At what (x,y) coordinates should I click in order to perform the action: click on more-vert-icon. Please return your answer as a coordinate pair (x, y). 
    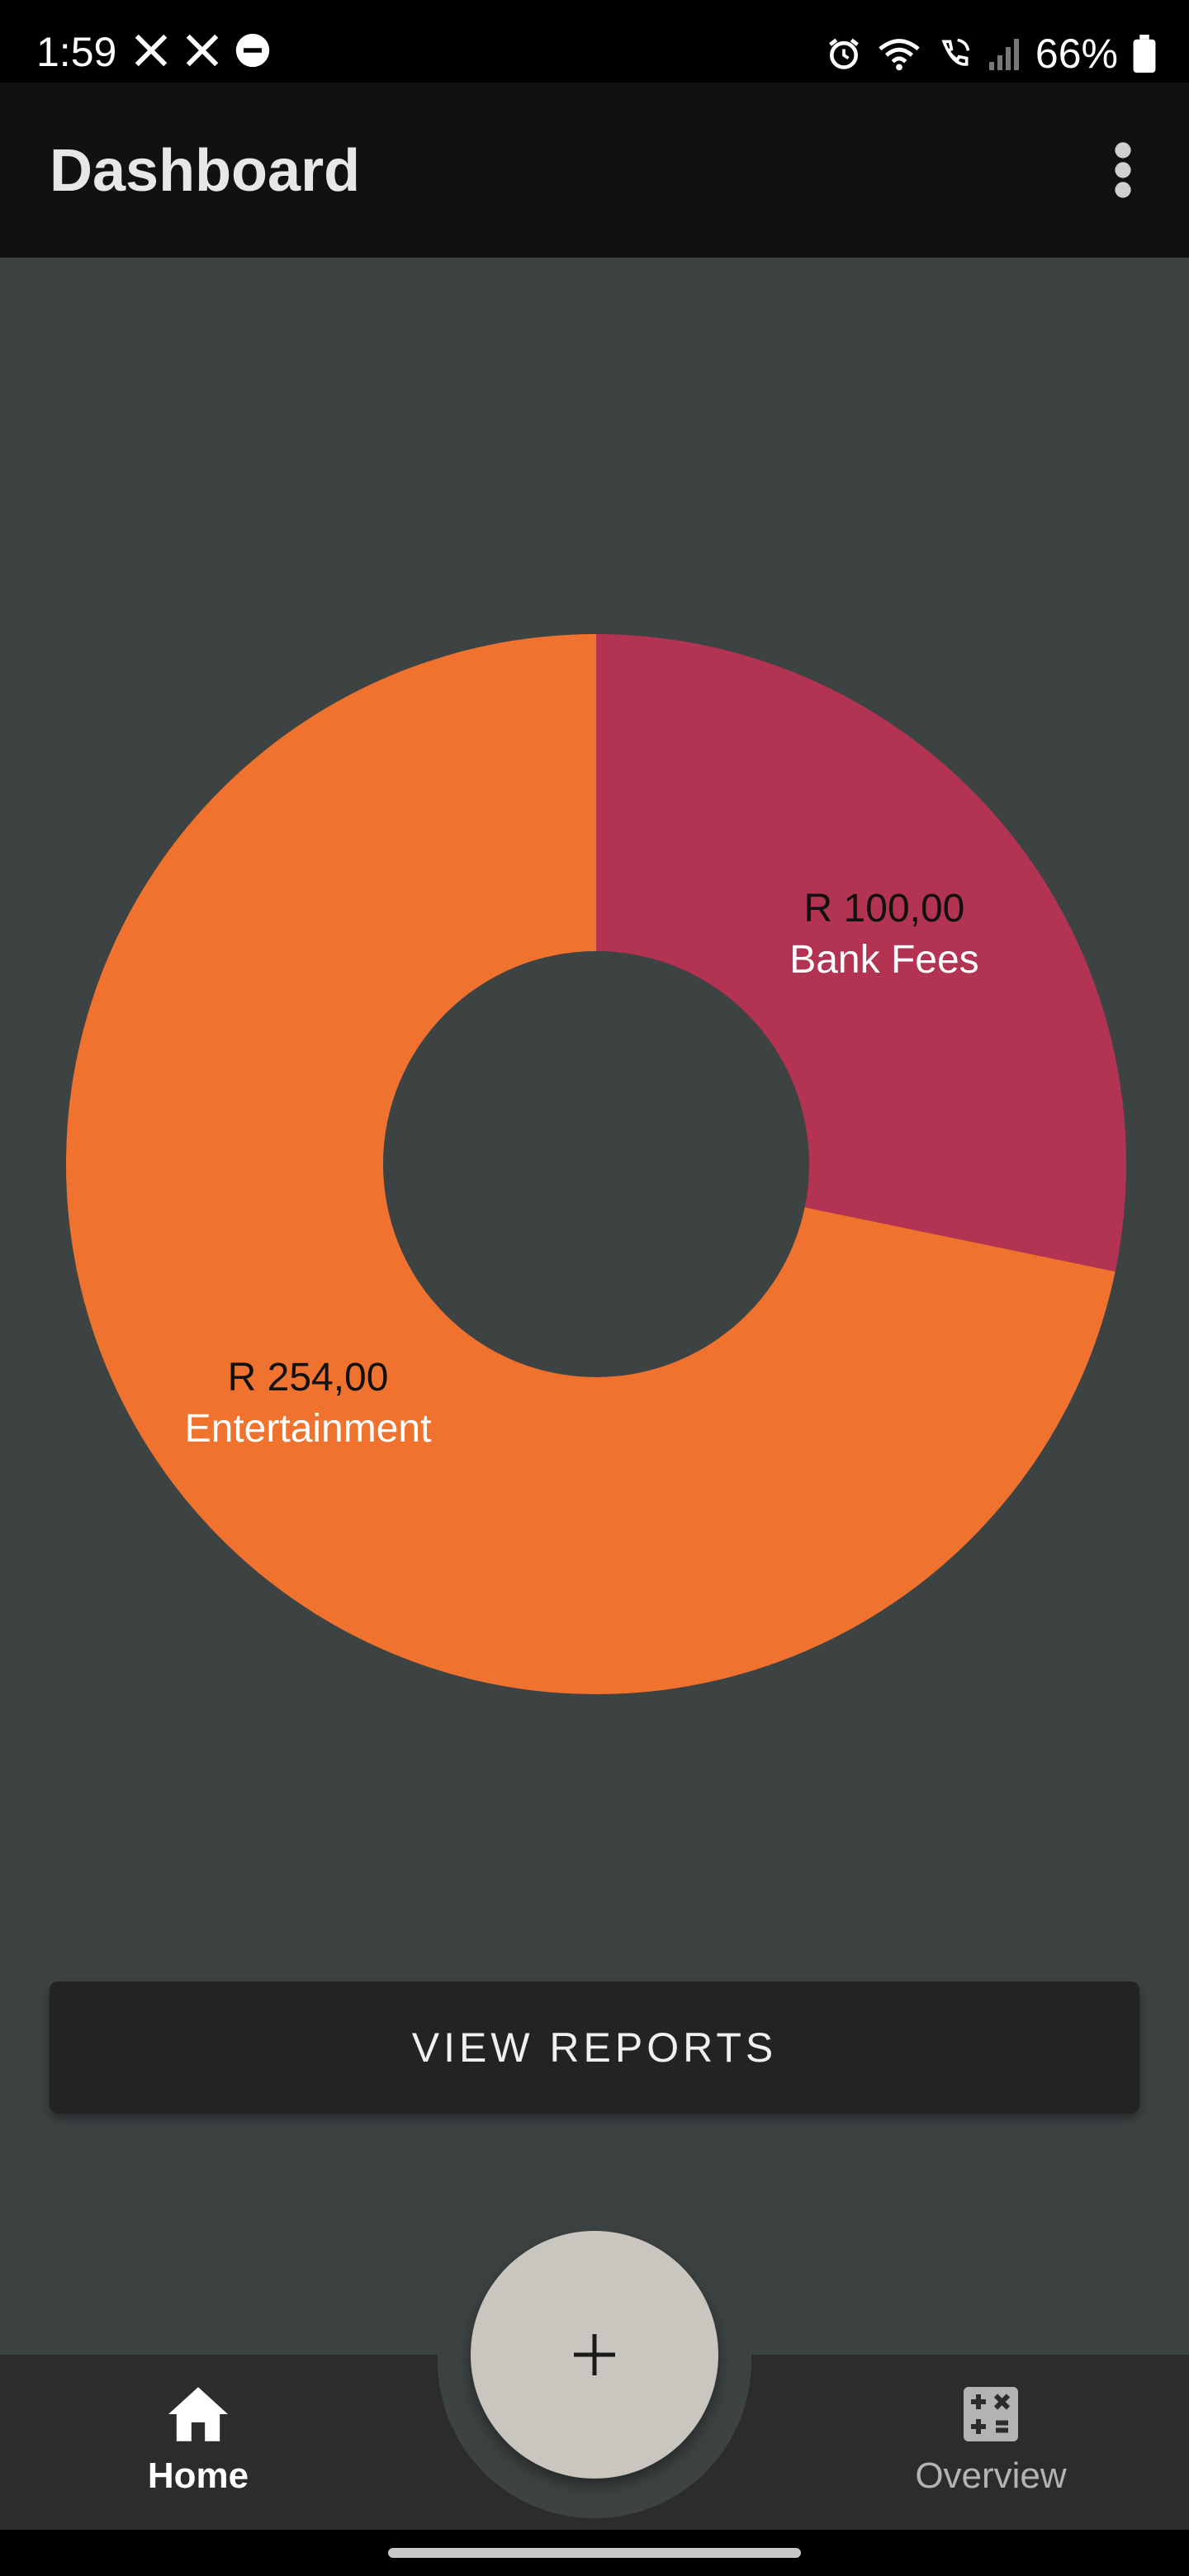
    Looking at the image, I should click on (1123, 170).